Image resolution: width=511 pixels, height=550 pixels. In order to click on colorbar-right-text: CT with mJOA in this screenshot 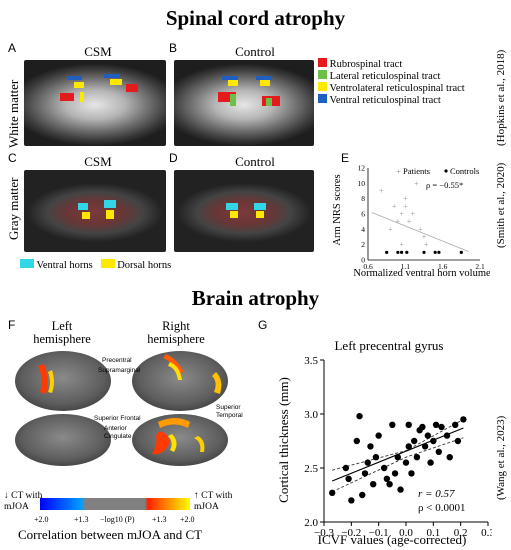, I will do `click(213, 501)`.